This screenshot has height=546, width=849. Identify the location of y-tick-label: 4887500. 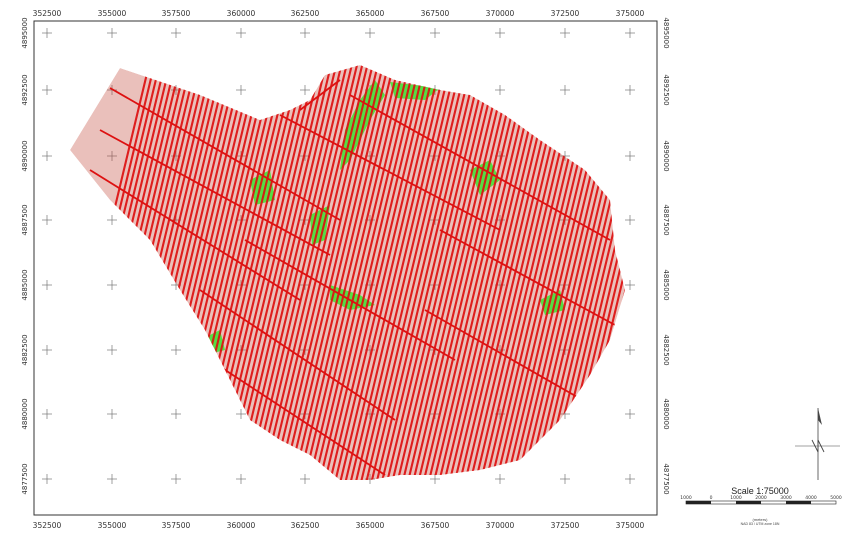
(25, 219).